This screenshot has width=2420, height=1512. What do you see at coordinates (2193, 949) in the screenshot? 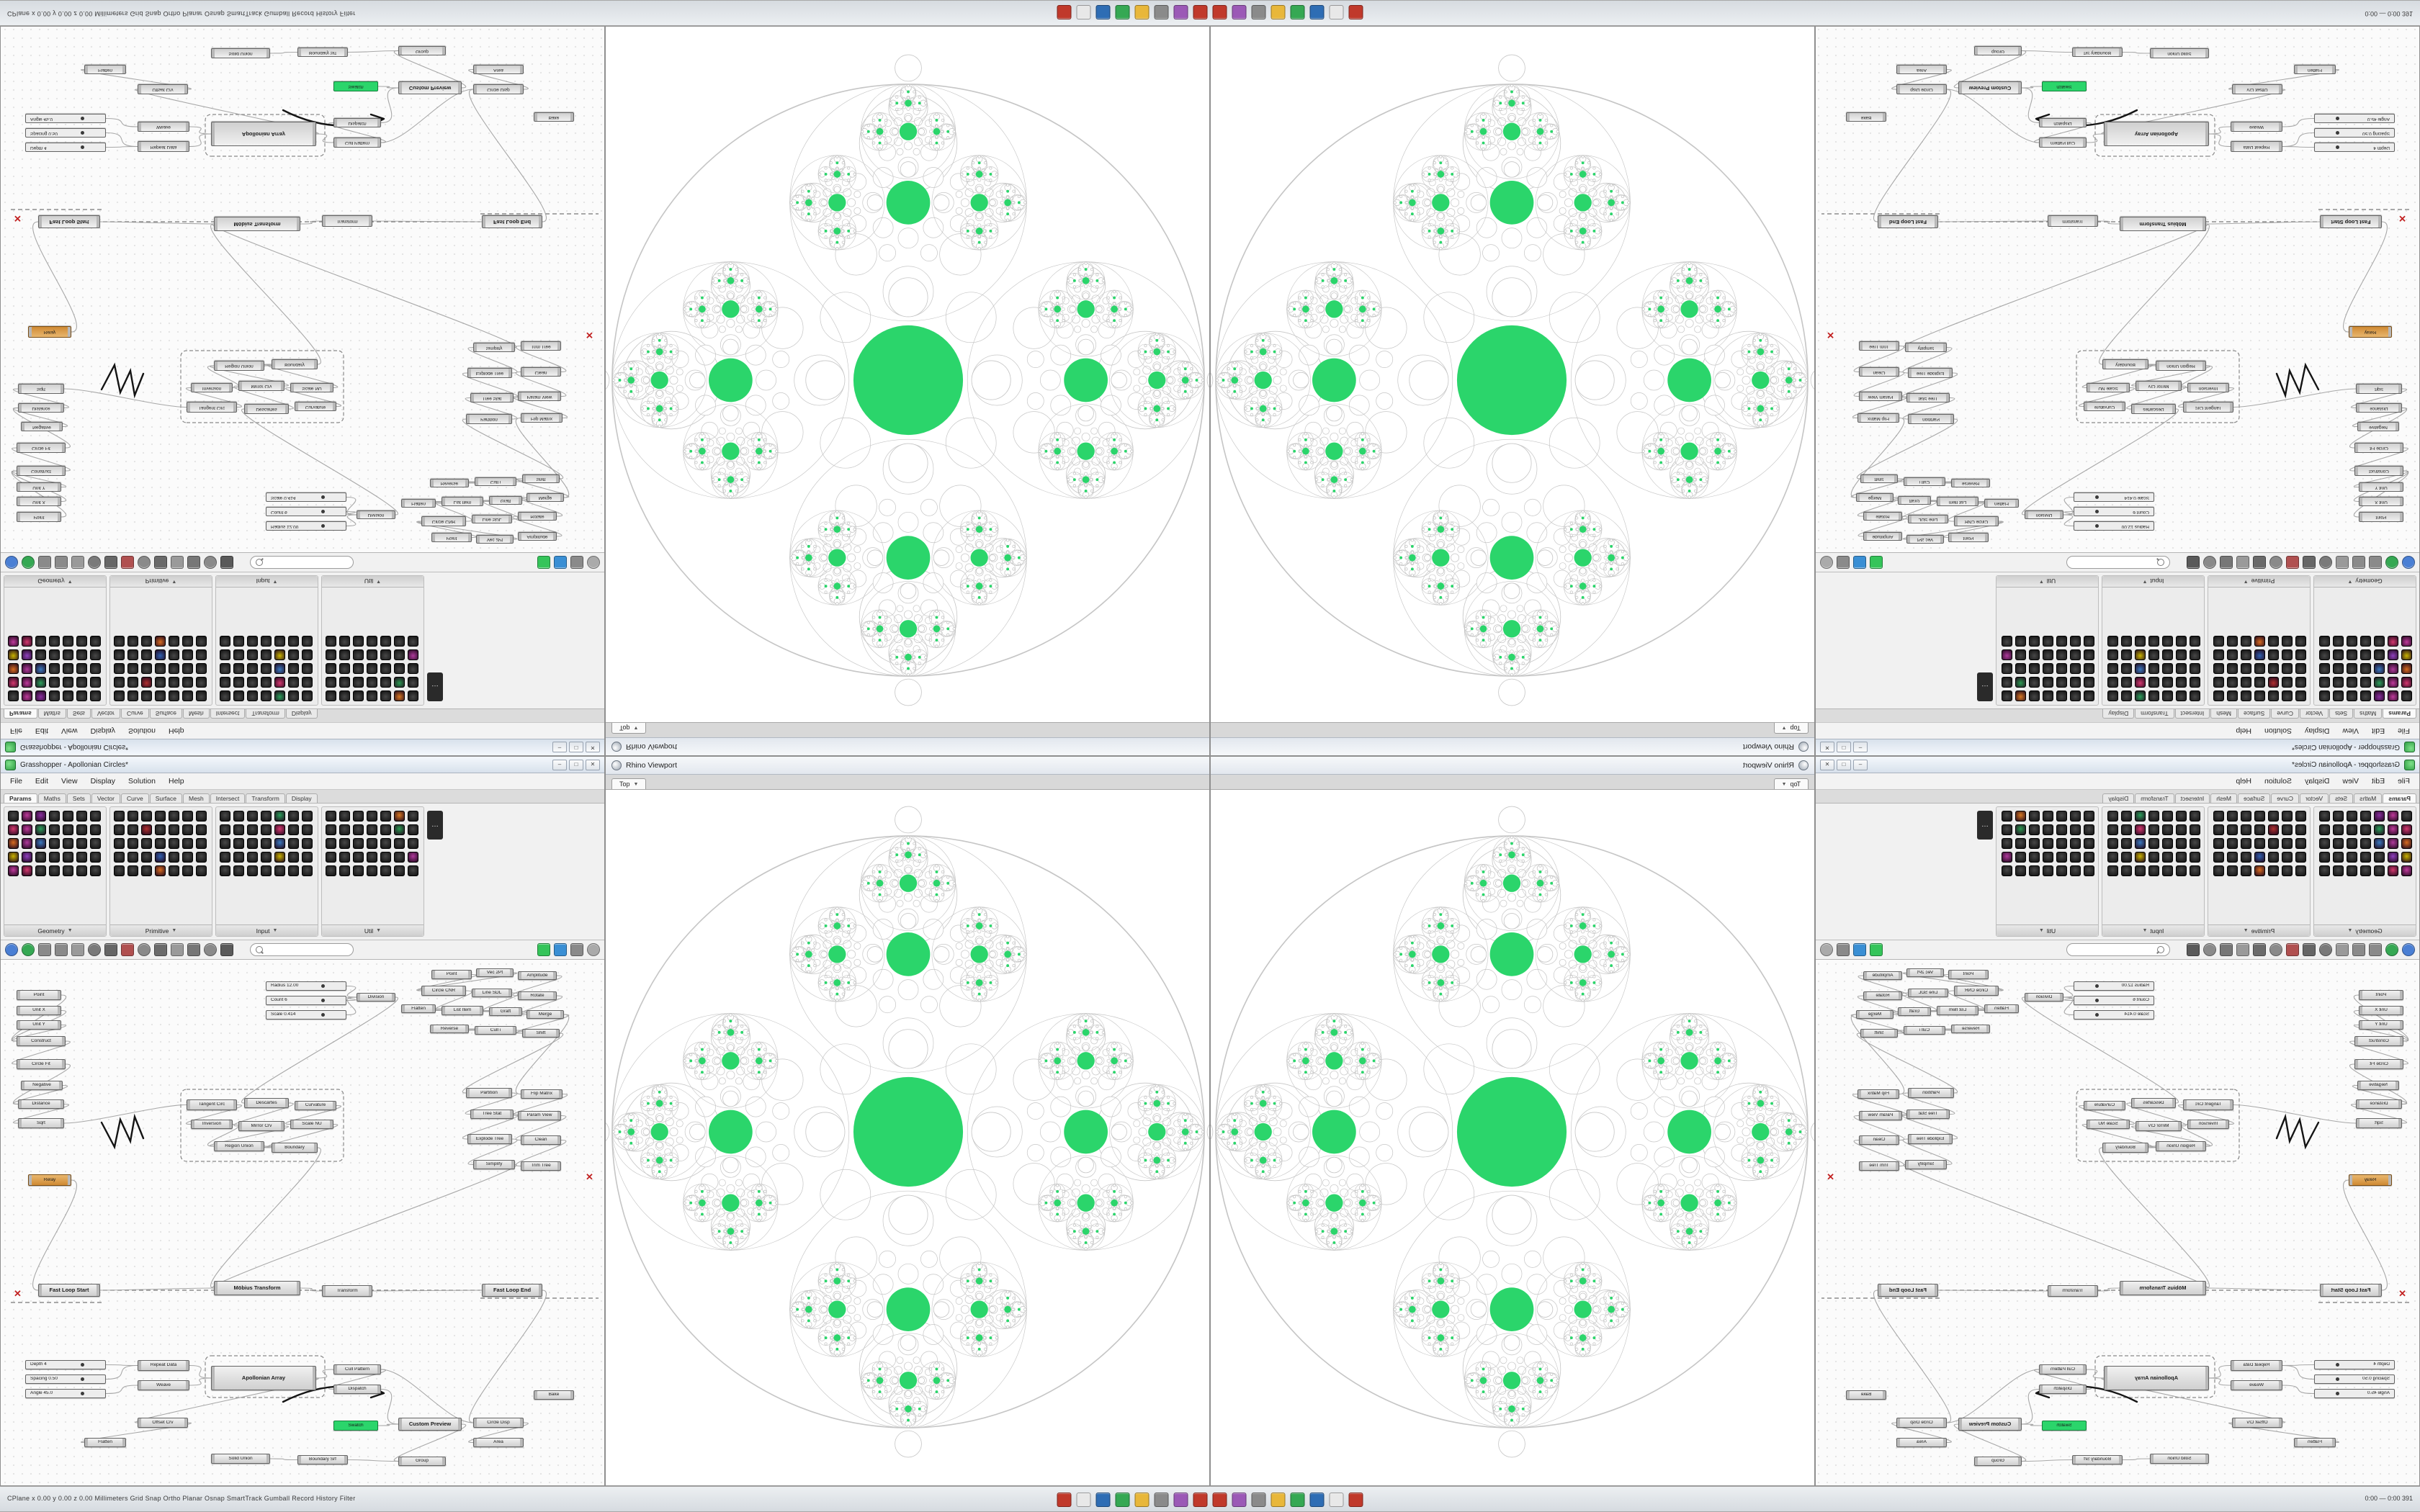
I see `preview-shaded-icon` at bounding box center [2193, 949].